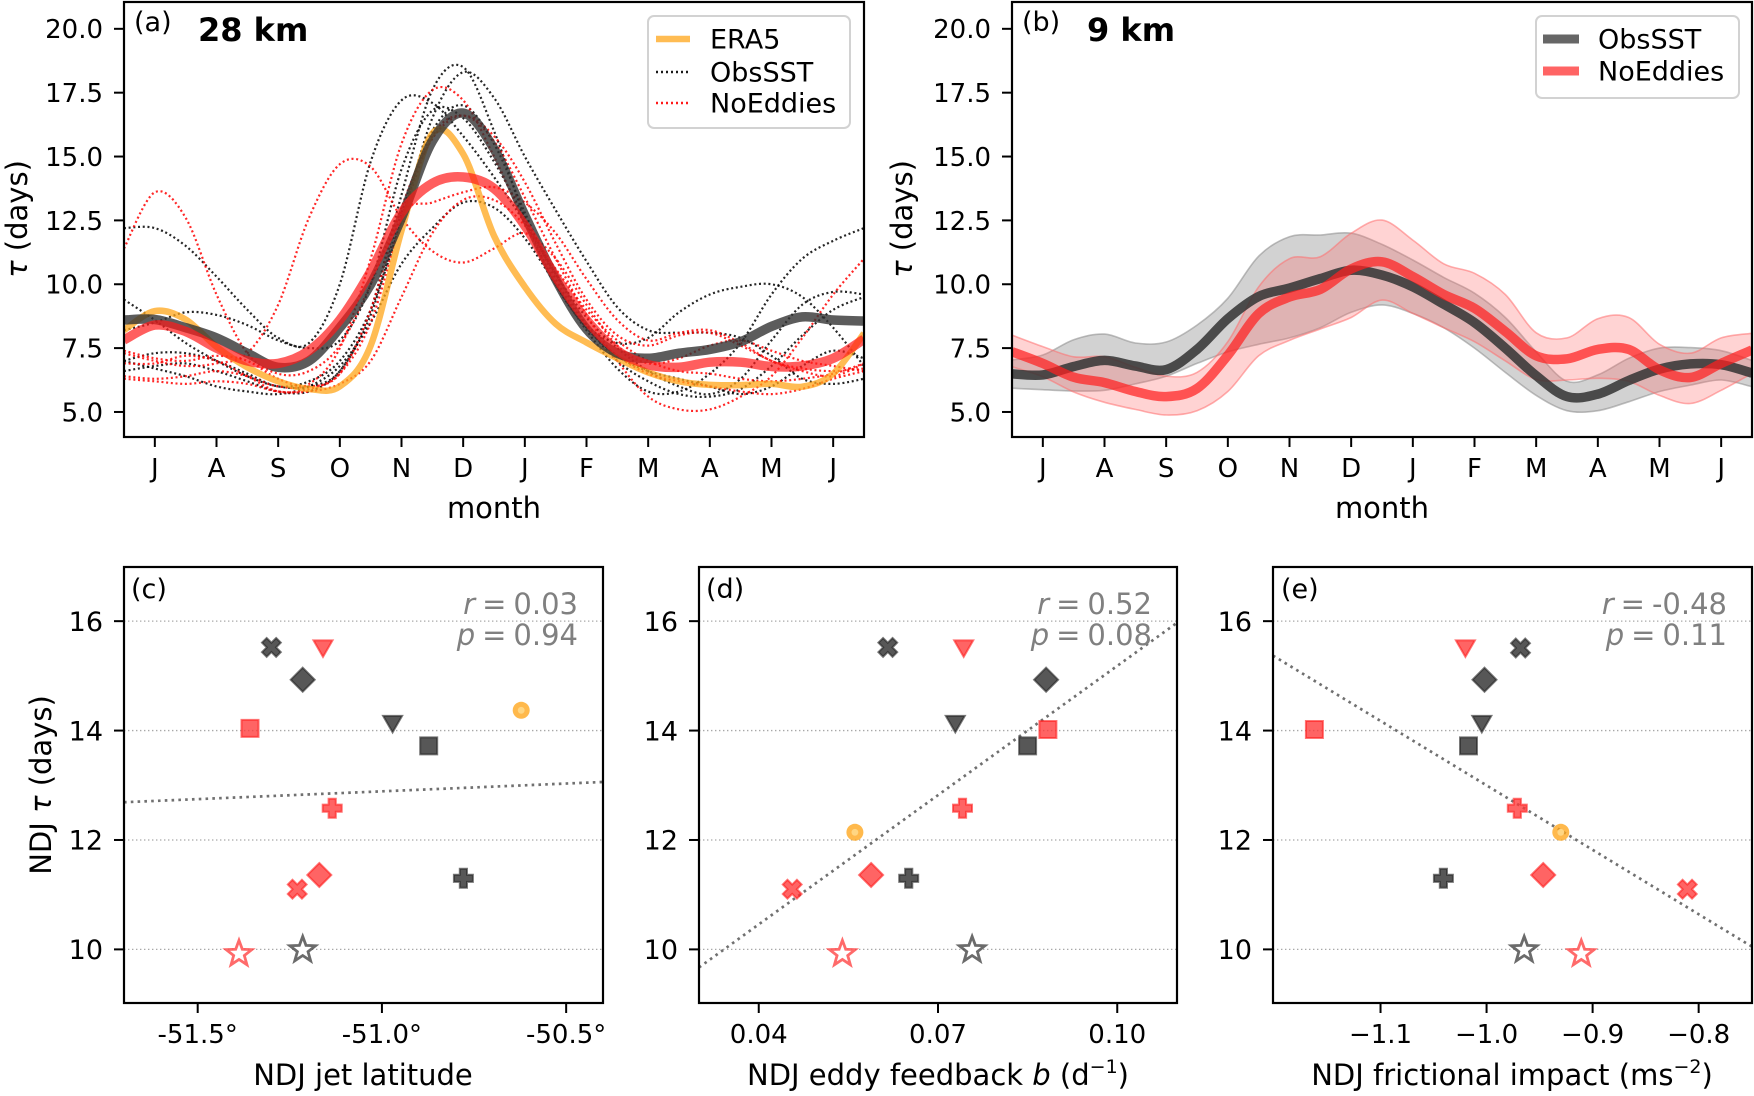 This screenshot has width=1754, height=1096. I want to click on panel-label: (c), so click(149, 589).